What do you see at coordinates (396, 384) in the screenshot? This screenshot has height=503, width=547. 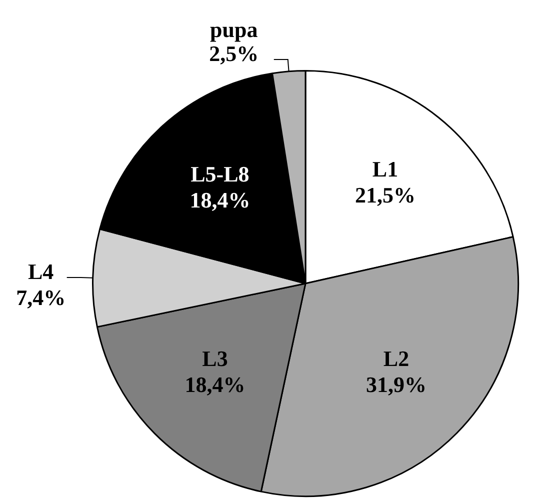 I see `data-label: 31,9%` at bounding box center [396, 384].